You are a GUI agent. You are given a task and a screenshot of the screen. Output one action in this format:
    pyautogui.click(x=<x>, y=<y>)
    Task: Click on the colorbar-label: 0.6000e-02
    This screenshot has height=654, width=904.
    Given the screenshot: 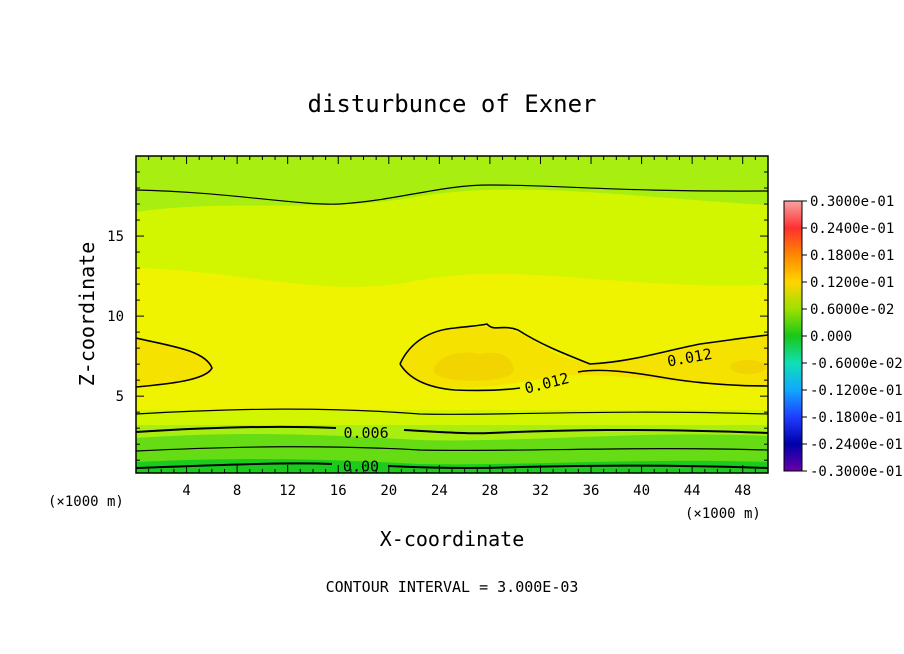 What is the action you would take?
    pyautogui.click(x=852, y=310)
    